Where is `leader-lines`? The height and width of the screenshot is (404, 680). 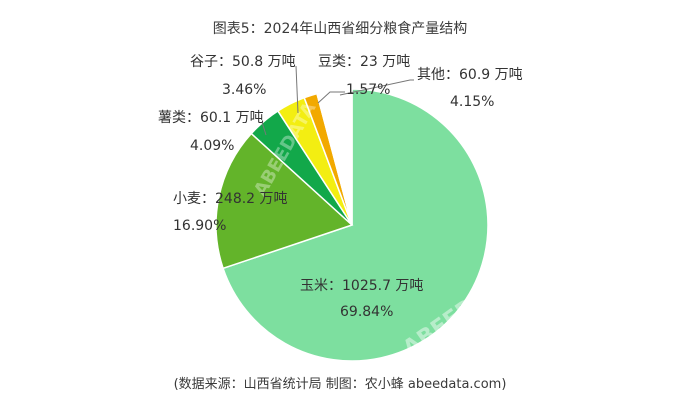
leader-lines is located at coordinates (337, 100).